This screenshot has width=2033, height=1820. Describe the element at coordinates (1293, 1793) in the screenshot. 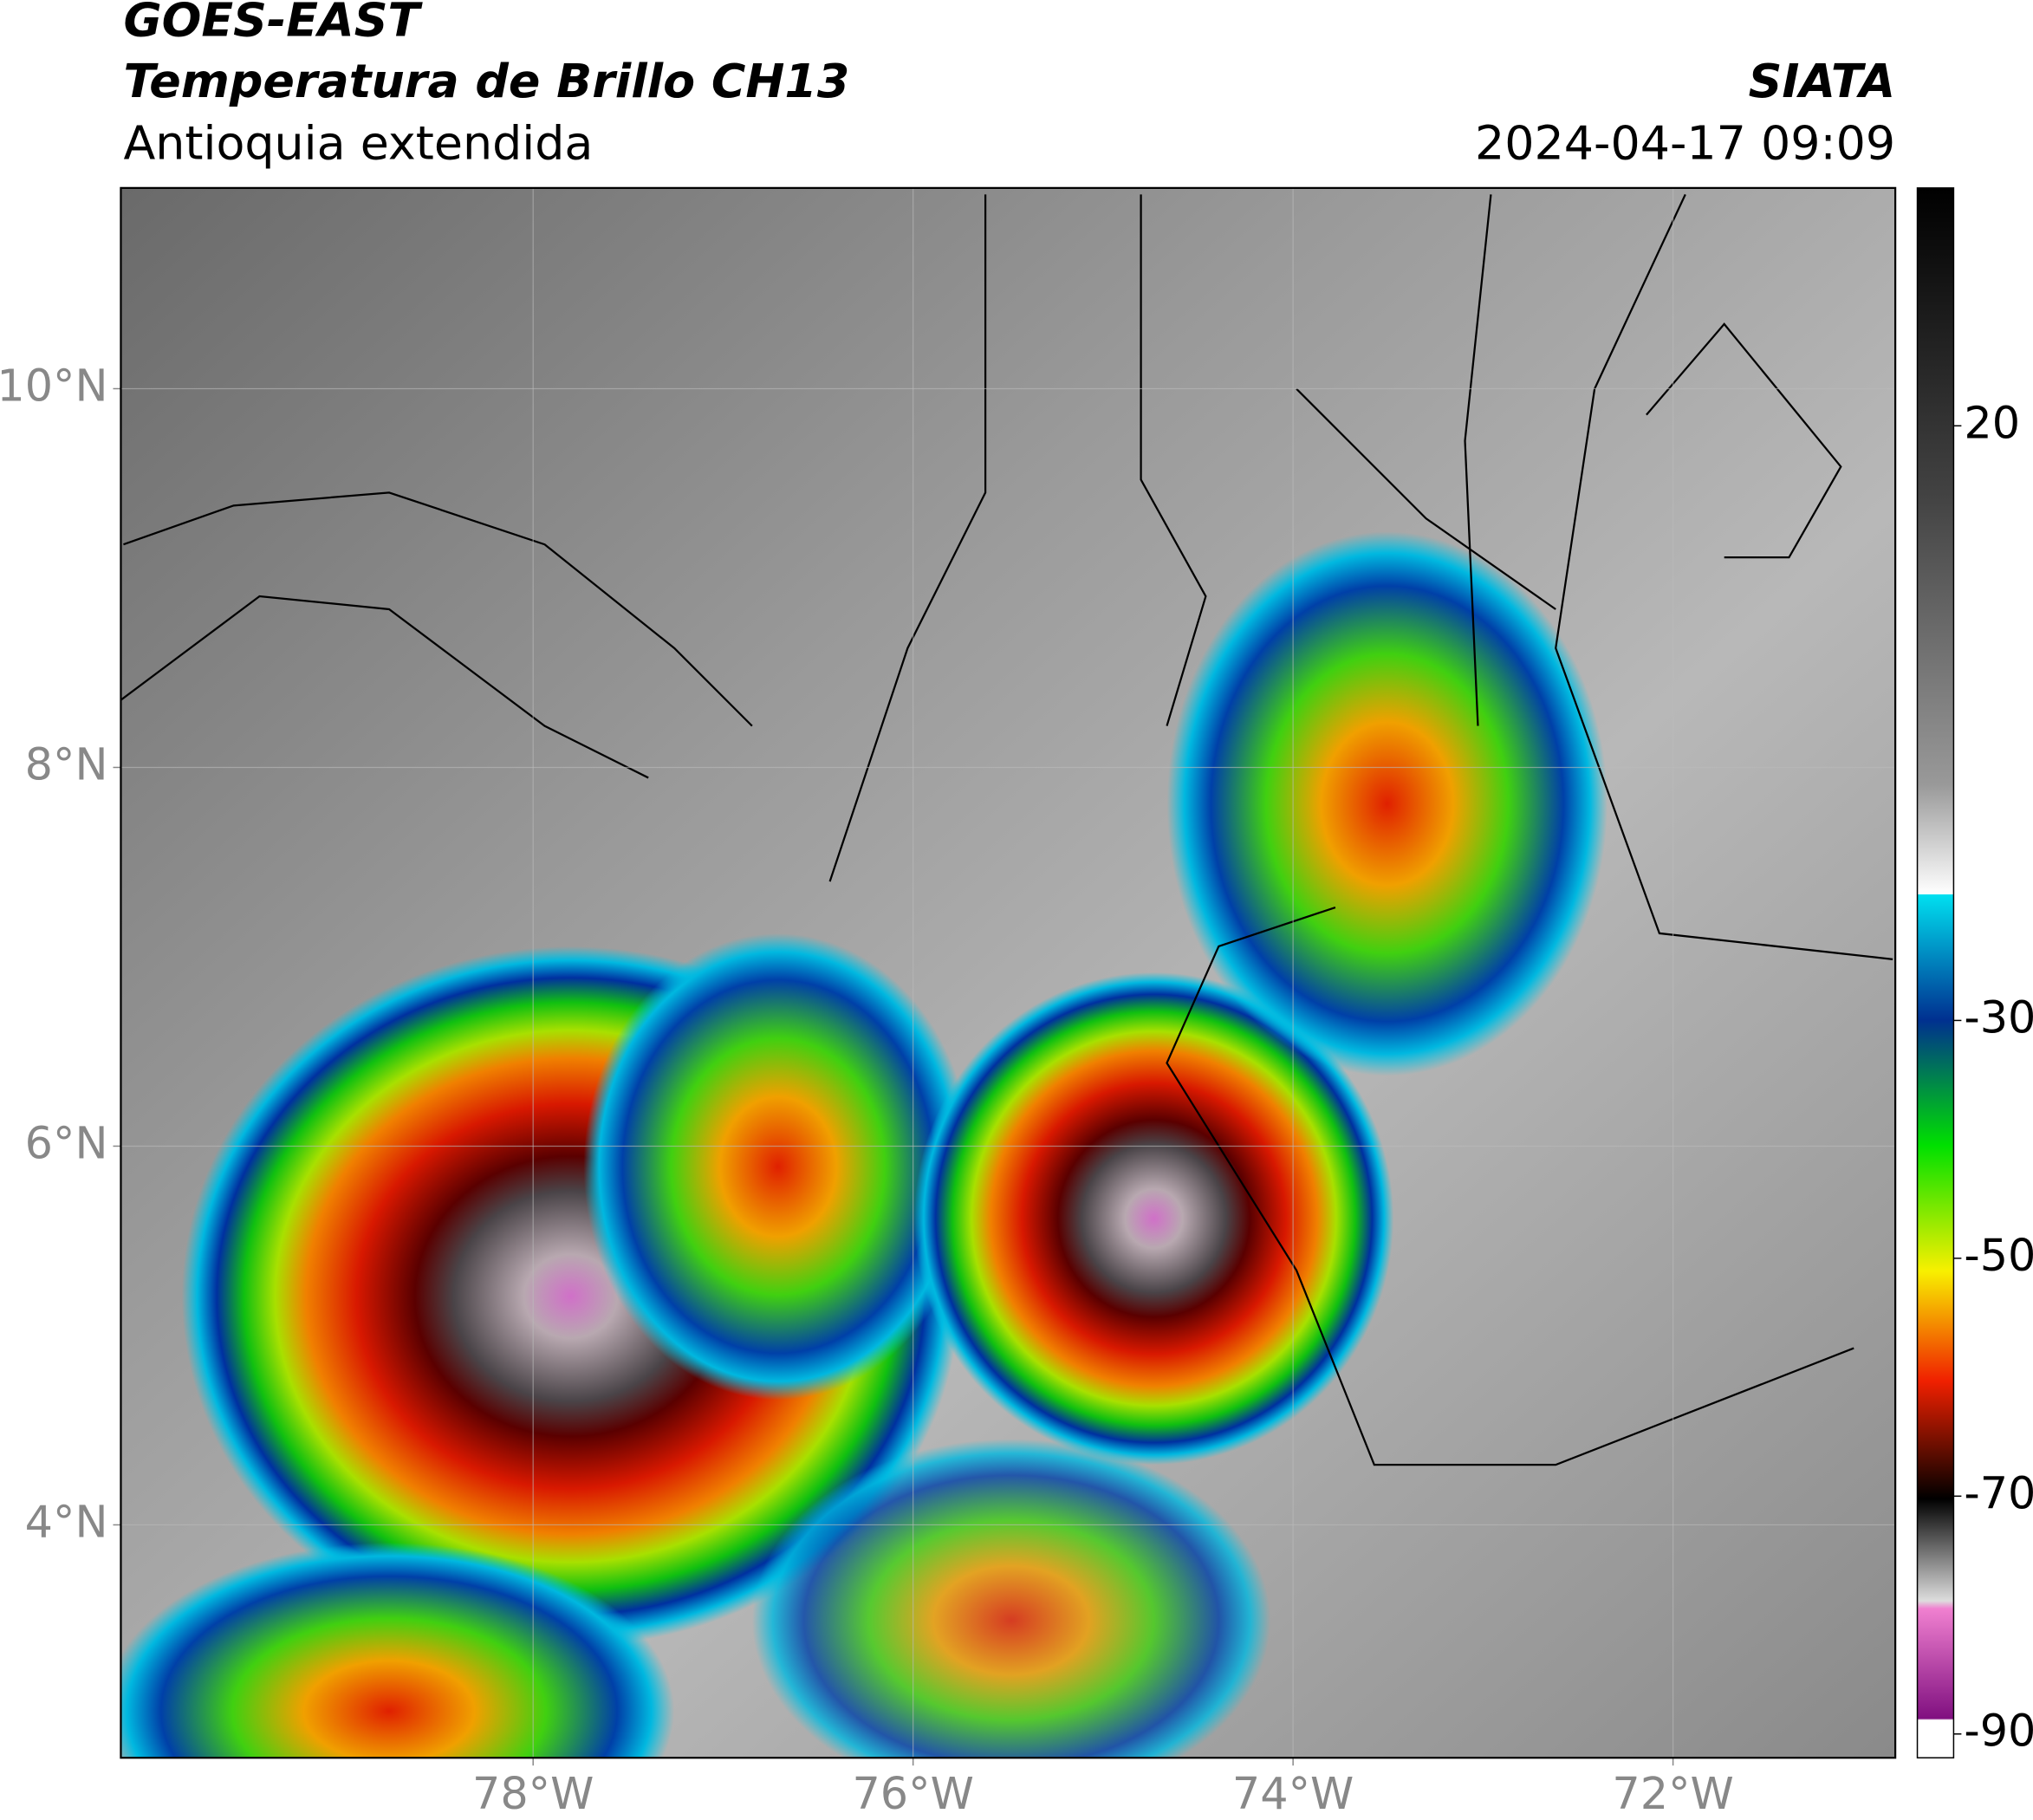

I see `x-tick-label: 74°W` at that location.